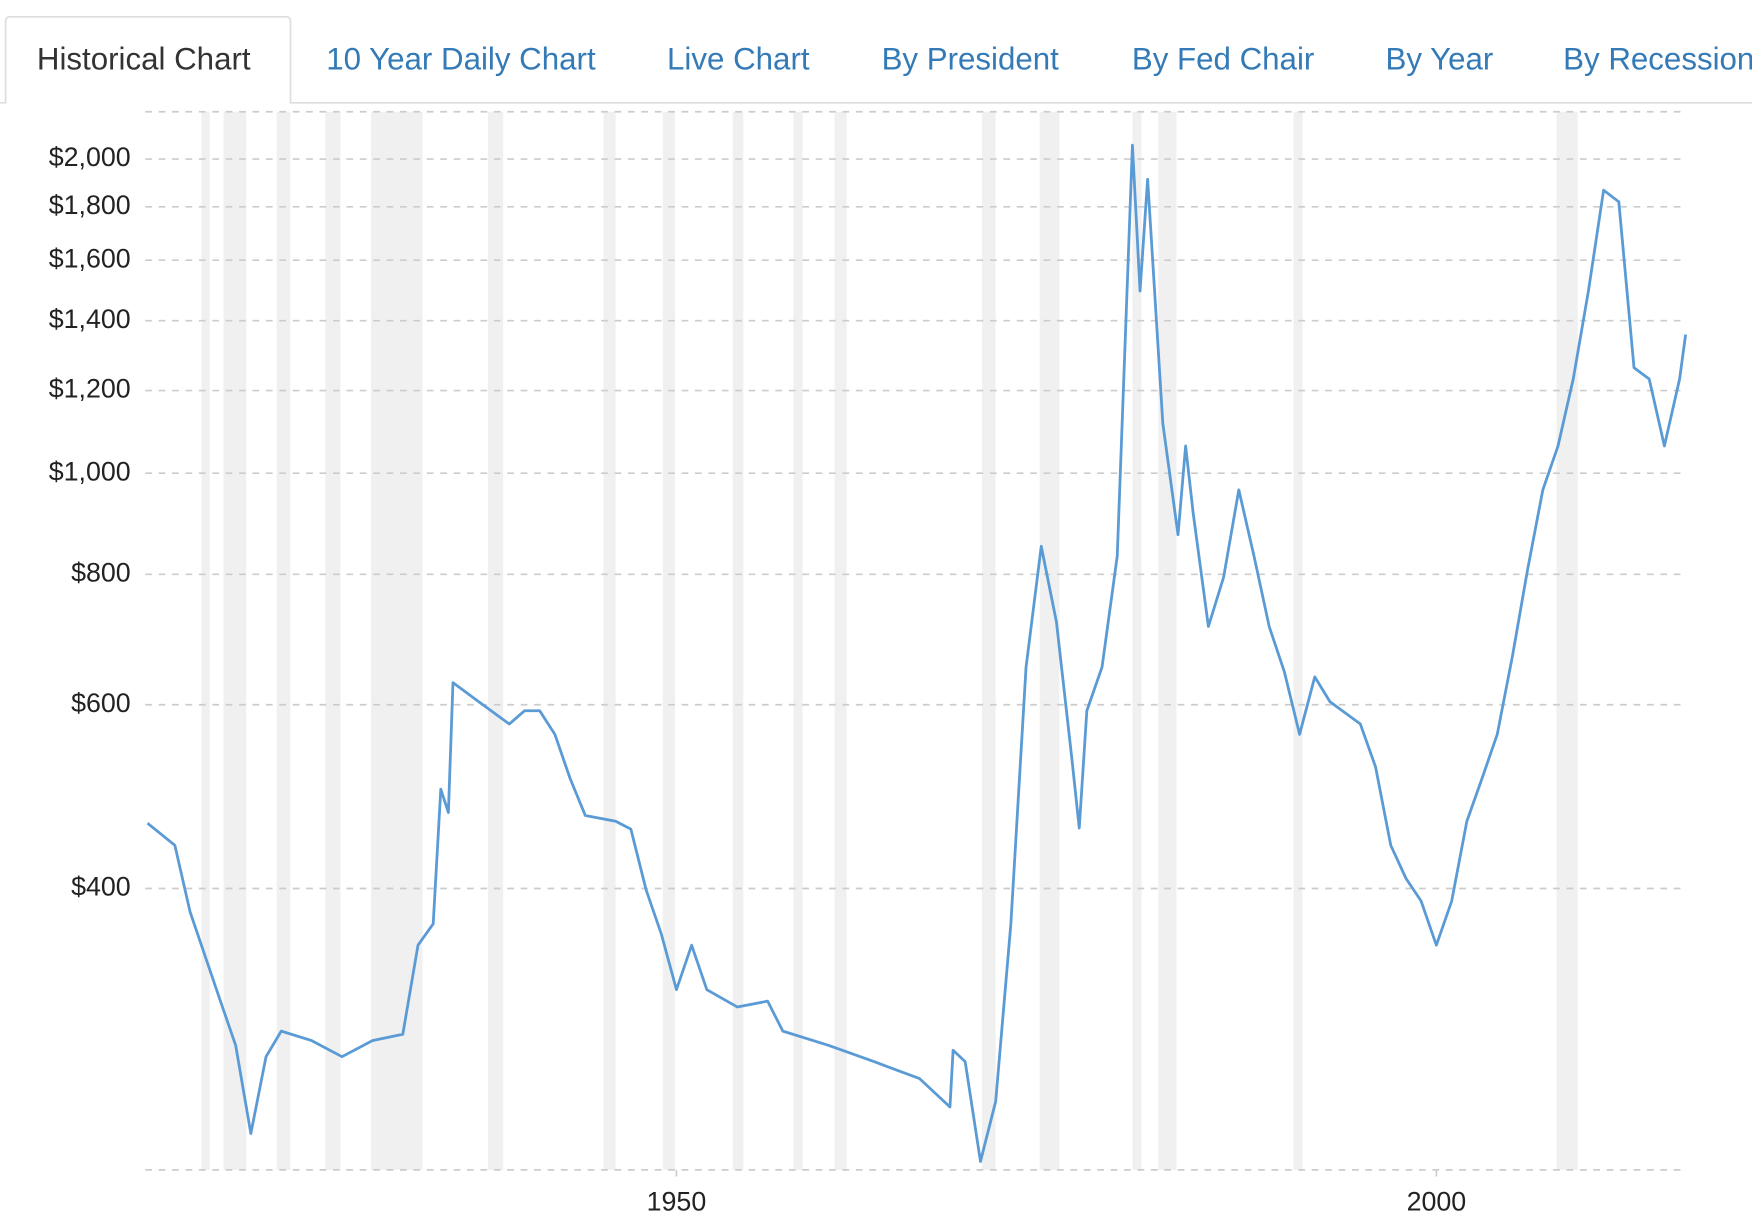 The image size is (1752, 1228). What do you see at coordinates (101, 703) in the screenshot?
I see `y-tick-label: $600` at bounding box center [101, 703].